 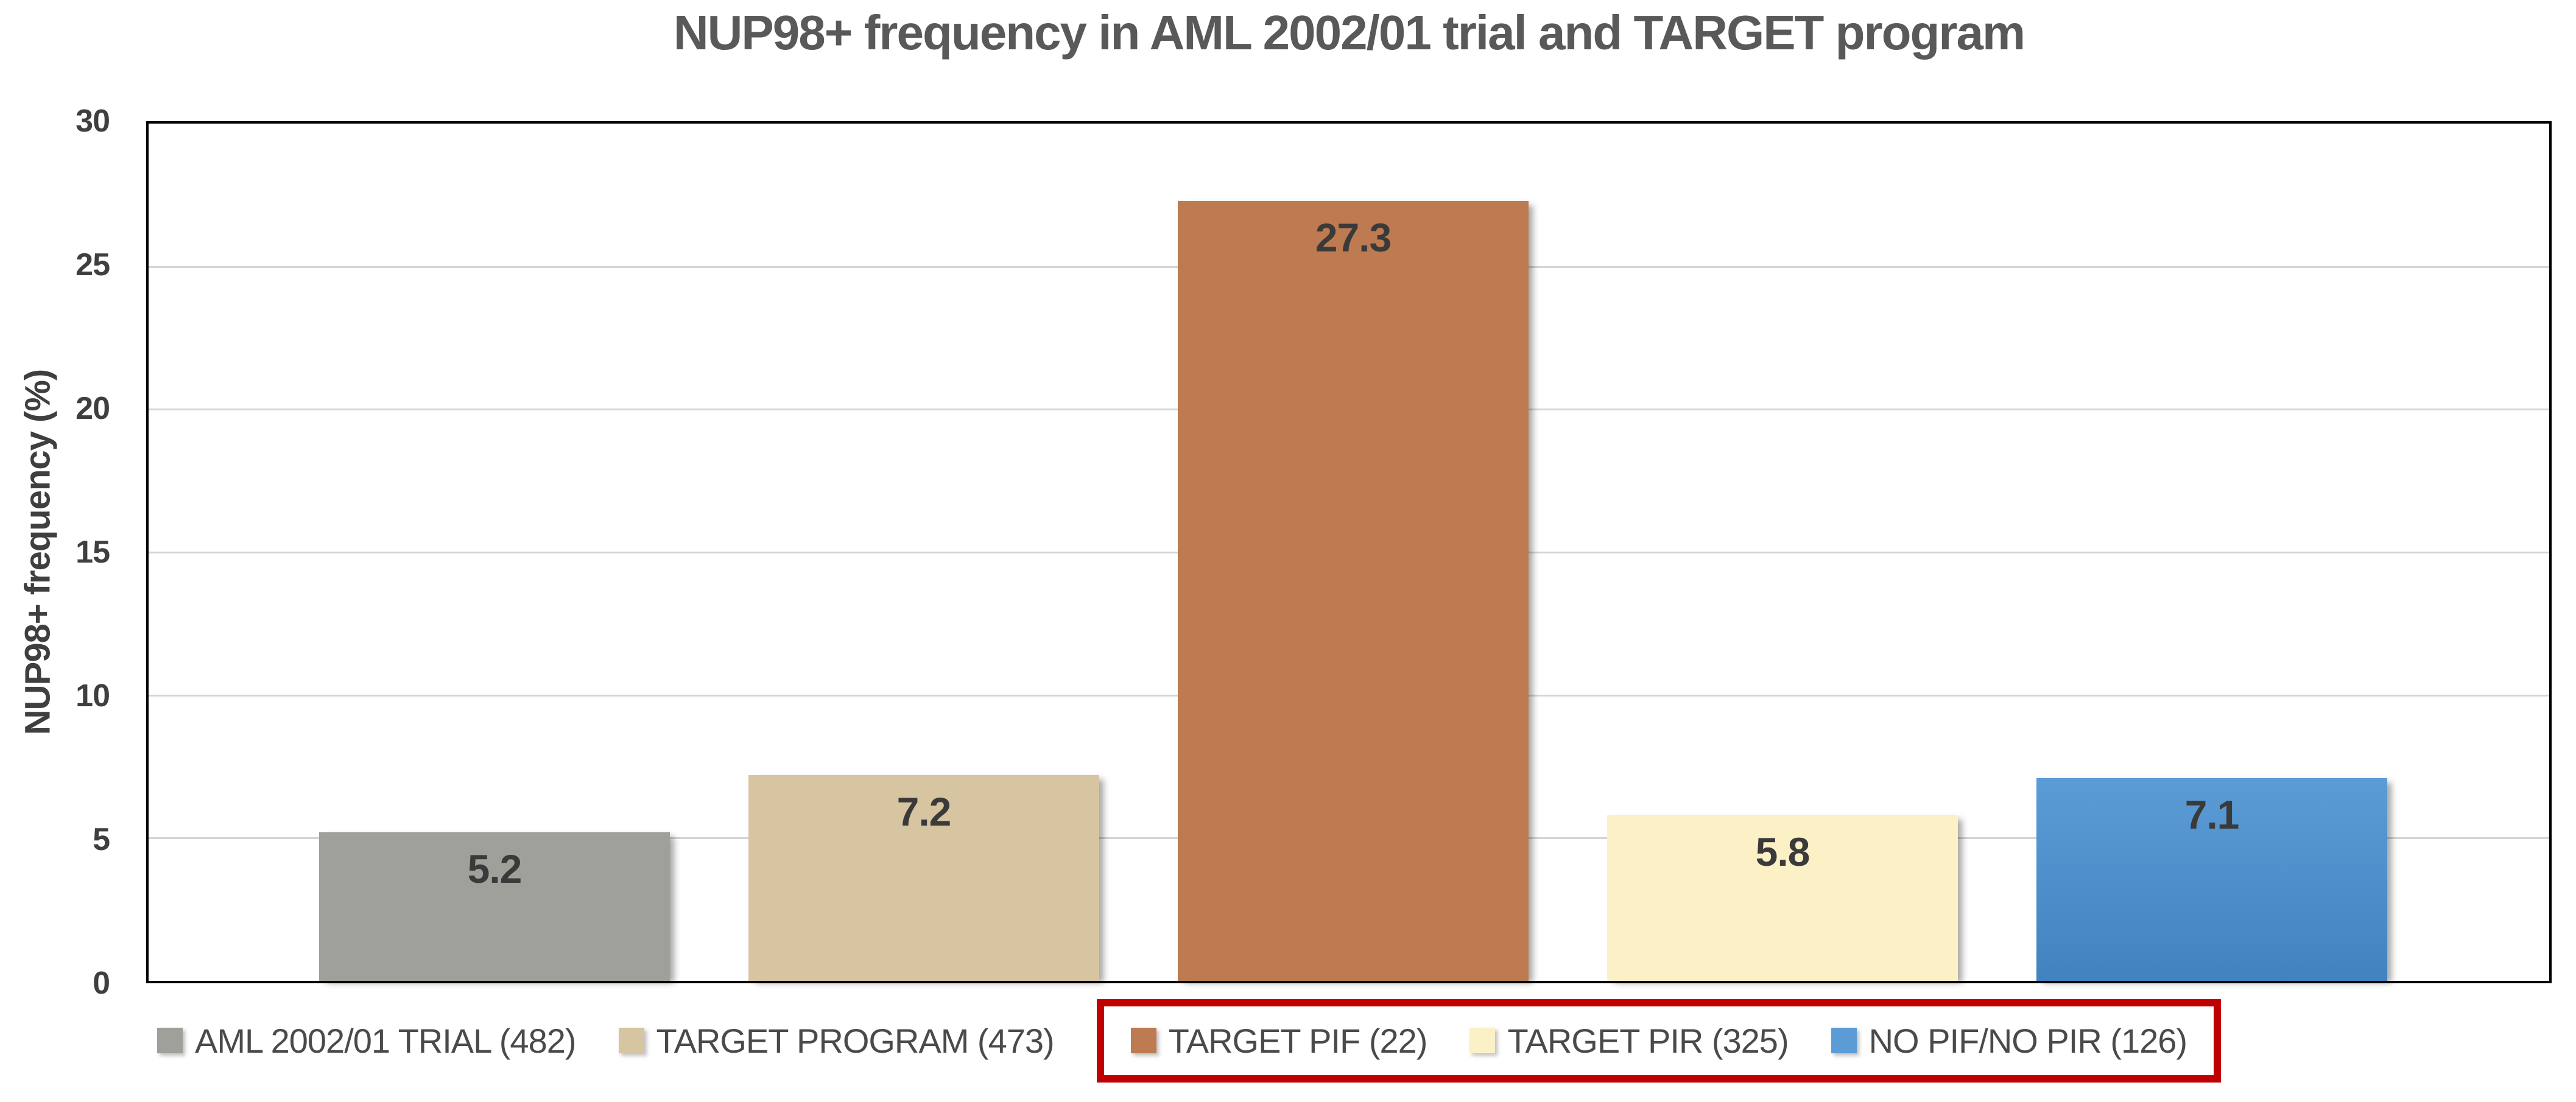 I want to click on bar: 7.2, so click(x=923, y=878).